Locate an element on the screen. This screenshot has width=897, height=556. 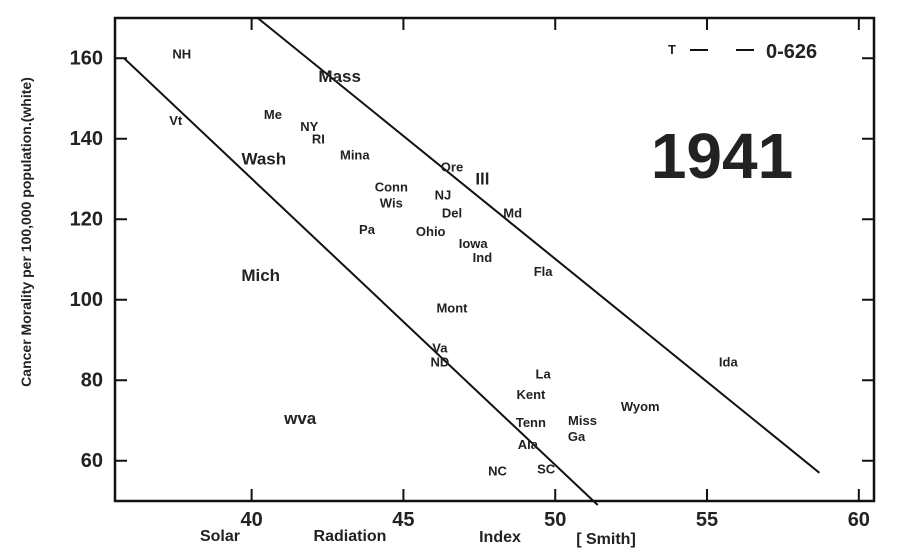
point-nh: NH is located at coordinates (181, 54).